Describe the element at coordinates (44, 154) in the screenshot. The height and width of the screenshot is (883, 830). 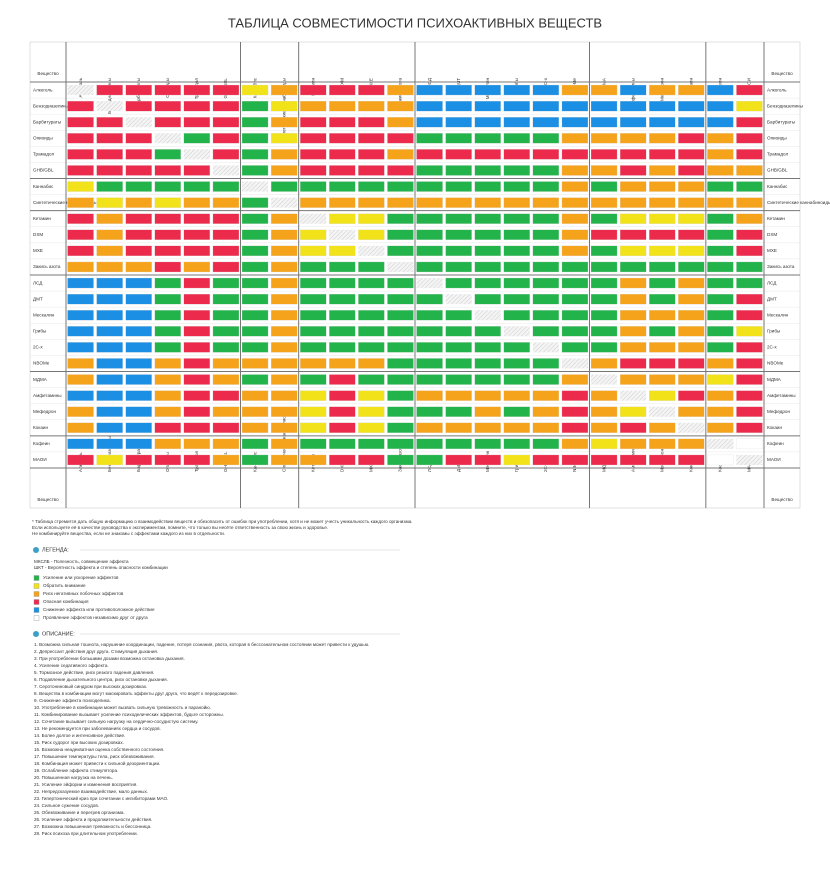
I see `row-label: Трамадол` at that location.